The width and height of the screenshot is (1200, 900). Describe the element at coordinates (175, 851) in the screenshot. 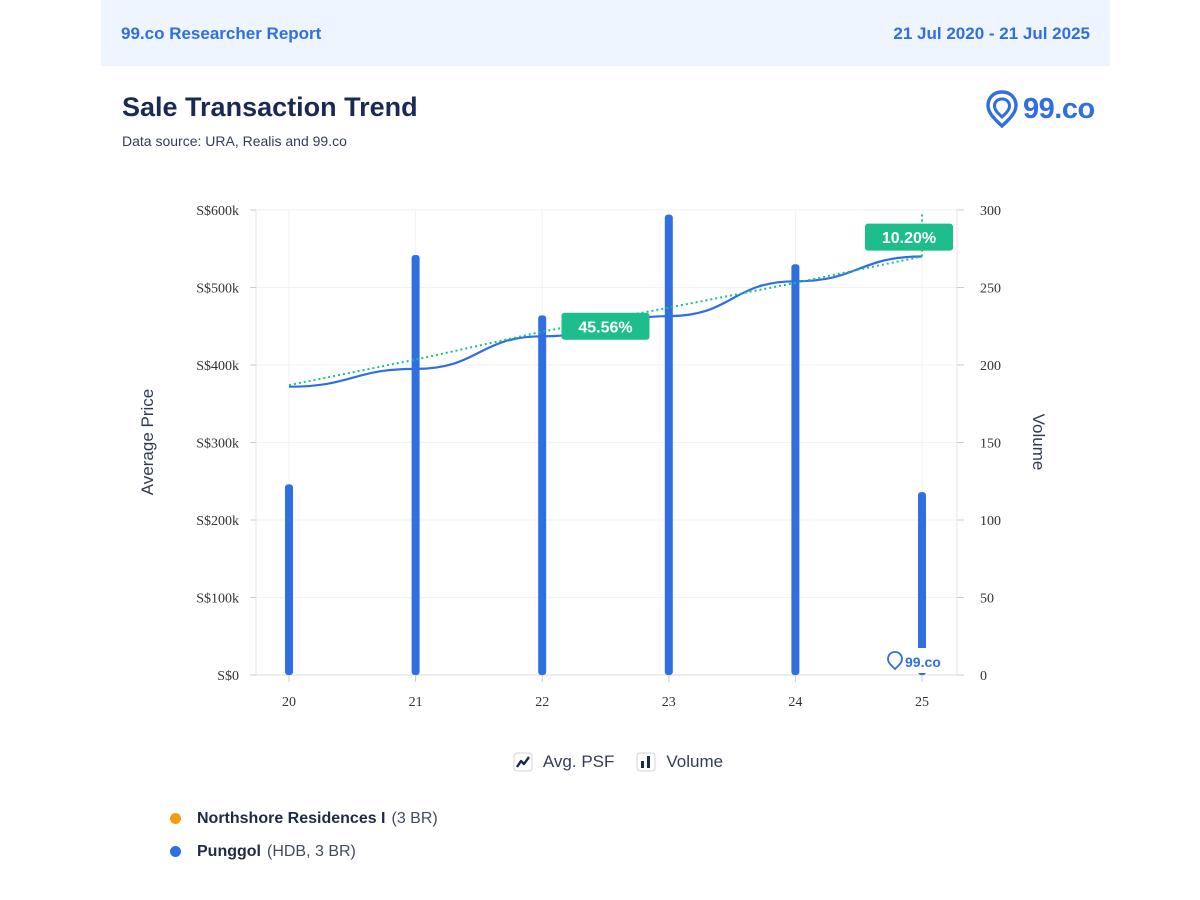

I see `series-dot-blue` at that location.